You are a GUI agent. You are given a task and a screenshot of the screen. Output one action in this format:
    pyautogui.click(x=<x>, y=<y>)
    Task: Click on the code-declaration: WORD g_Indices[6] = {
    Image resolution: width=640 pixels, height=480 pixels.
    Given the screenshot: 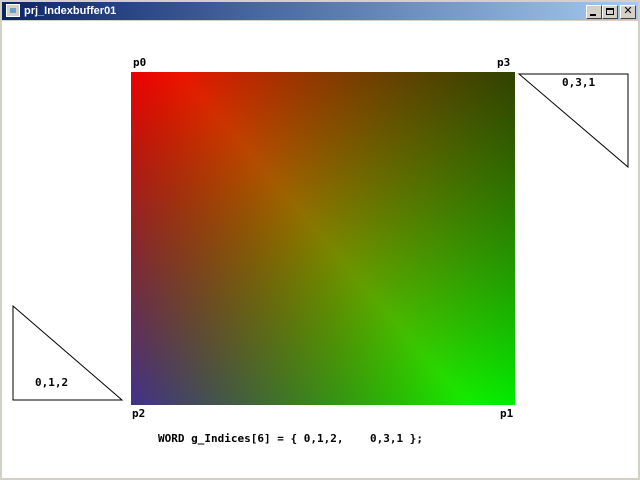 What is the action you would take?
    pyautogui.click(x=228, y=438)
    